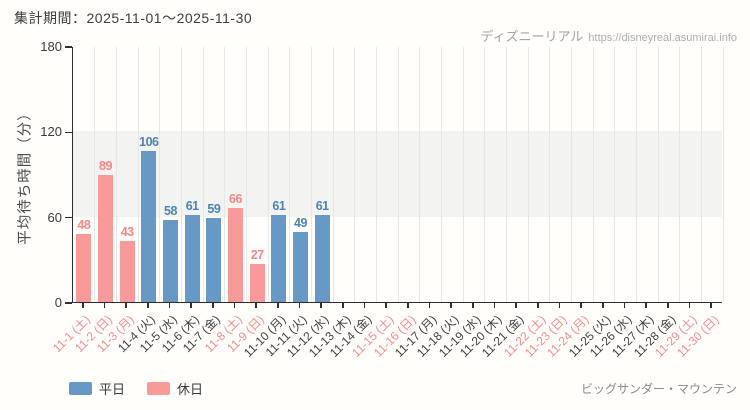 The height and width of the screenshot is (410, 750). Describe the element at coordinates (105, 166) in the screenshot. I see `bar-value-label: 89` at that location.